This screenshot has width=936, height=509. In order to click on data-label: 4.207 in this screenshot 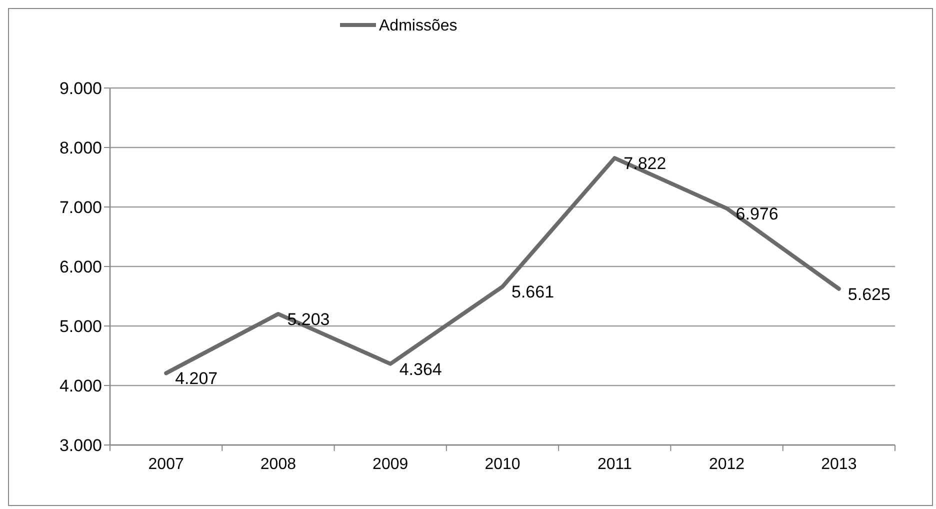, I will do `click(196, 378)`.